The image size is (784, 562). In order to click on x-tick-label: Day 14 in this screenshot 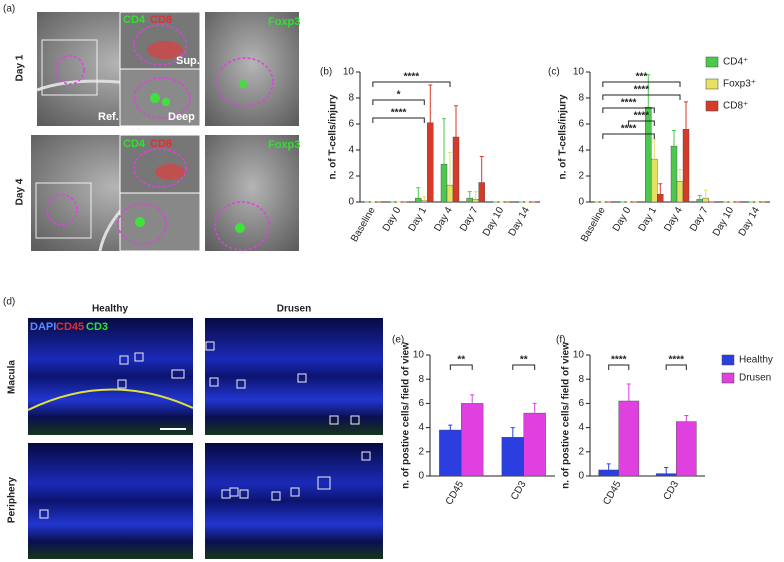, I will do `click(750, 221)`.